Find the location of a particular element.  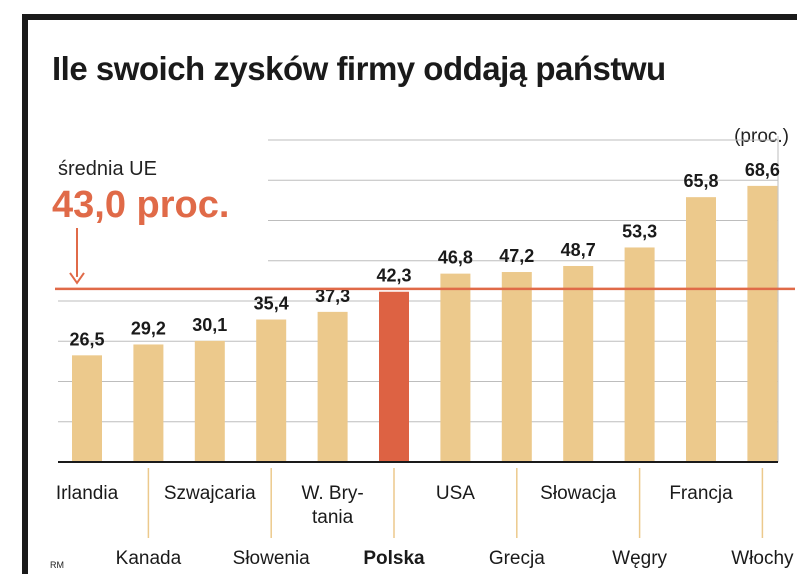

value-label-11: 68,6 is located at coordinates (762, 170).